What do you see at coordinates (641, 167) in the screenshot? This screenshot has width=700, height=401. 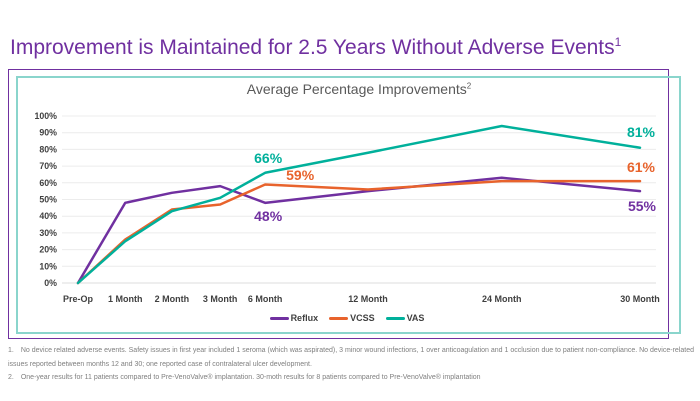 I see `data-label-vcss-30-month: 61%` at bounding box center [641, 167].